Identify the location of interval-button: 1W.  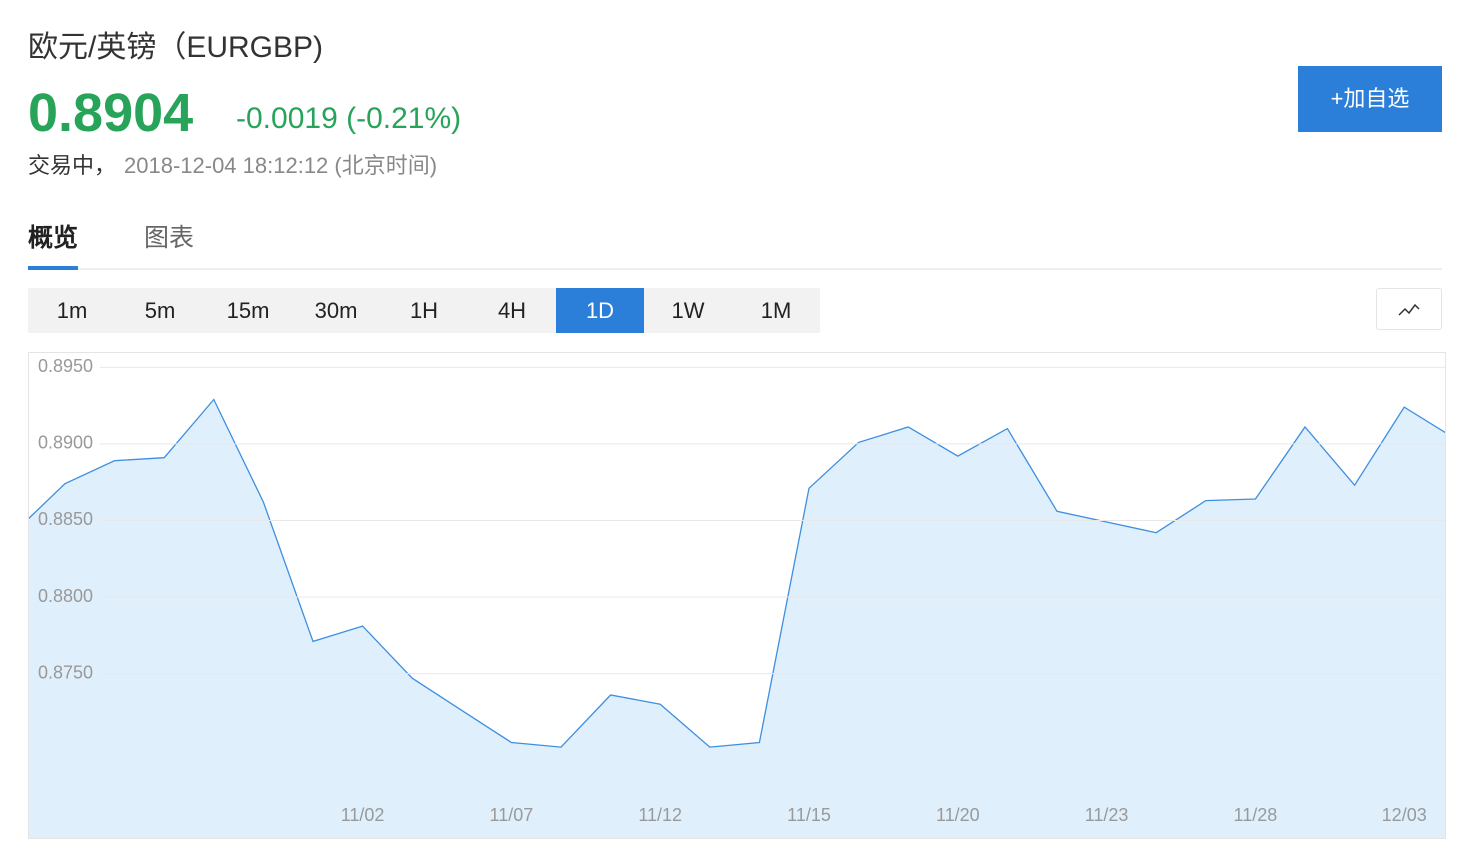
(688, 310).